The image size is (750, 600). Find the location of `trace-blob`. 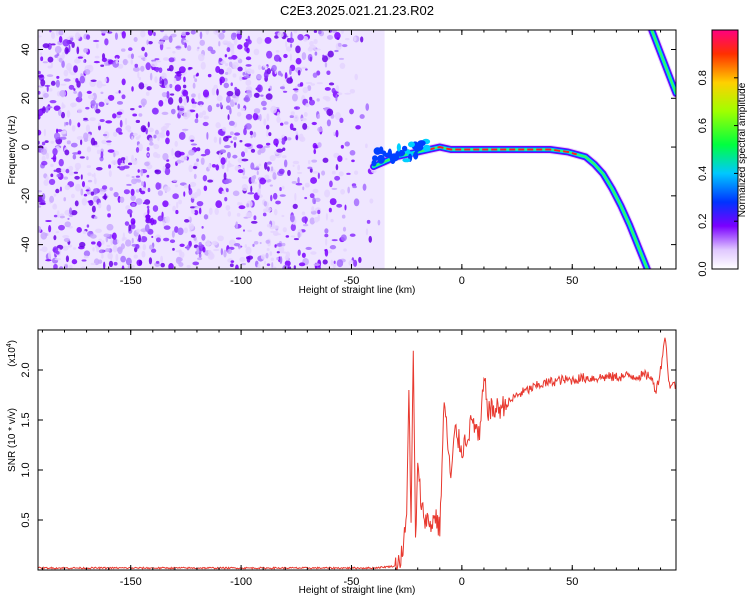

trace-blob is located at coordinates (406, 160).